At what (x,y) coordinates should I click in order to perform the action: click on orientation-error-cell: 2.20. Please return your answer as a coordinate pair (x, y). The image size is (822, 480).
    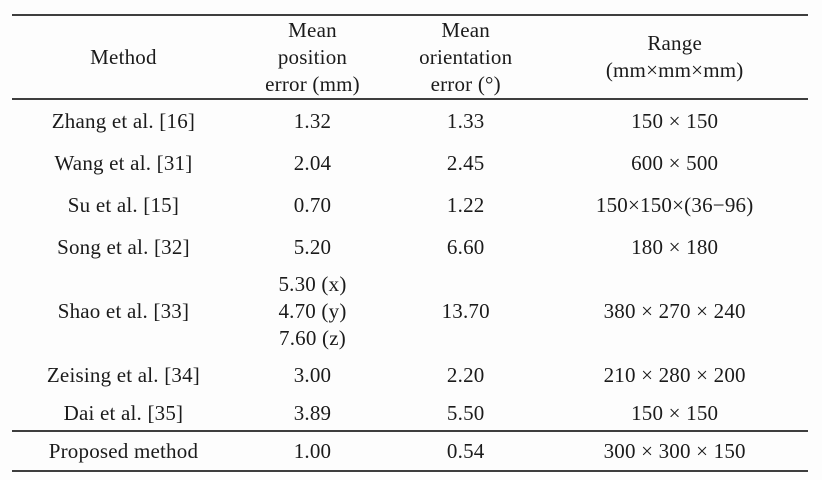
    Looking at the image, I should click on (465, 374).